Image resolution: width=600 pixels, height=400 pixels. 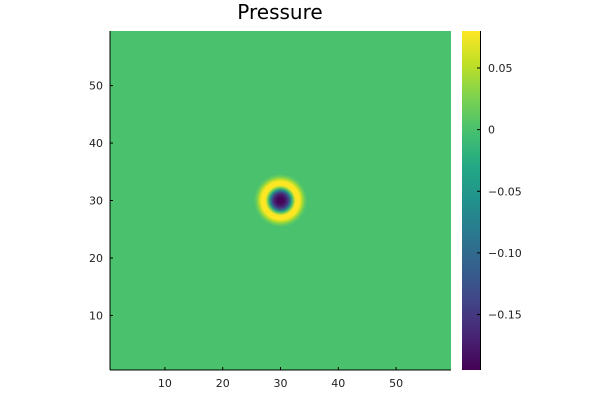 I want to click on colorbar-tick-label: −0.15, so click(x=505, y=315).